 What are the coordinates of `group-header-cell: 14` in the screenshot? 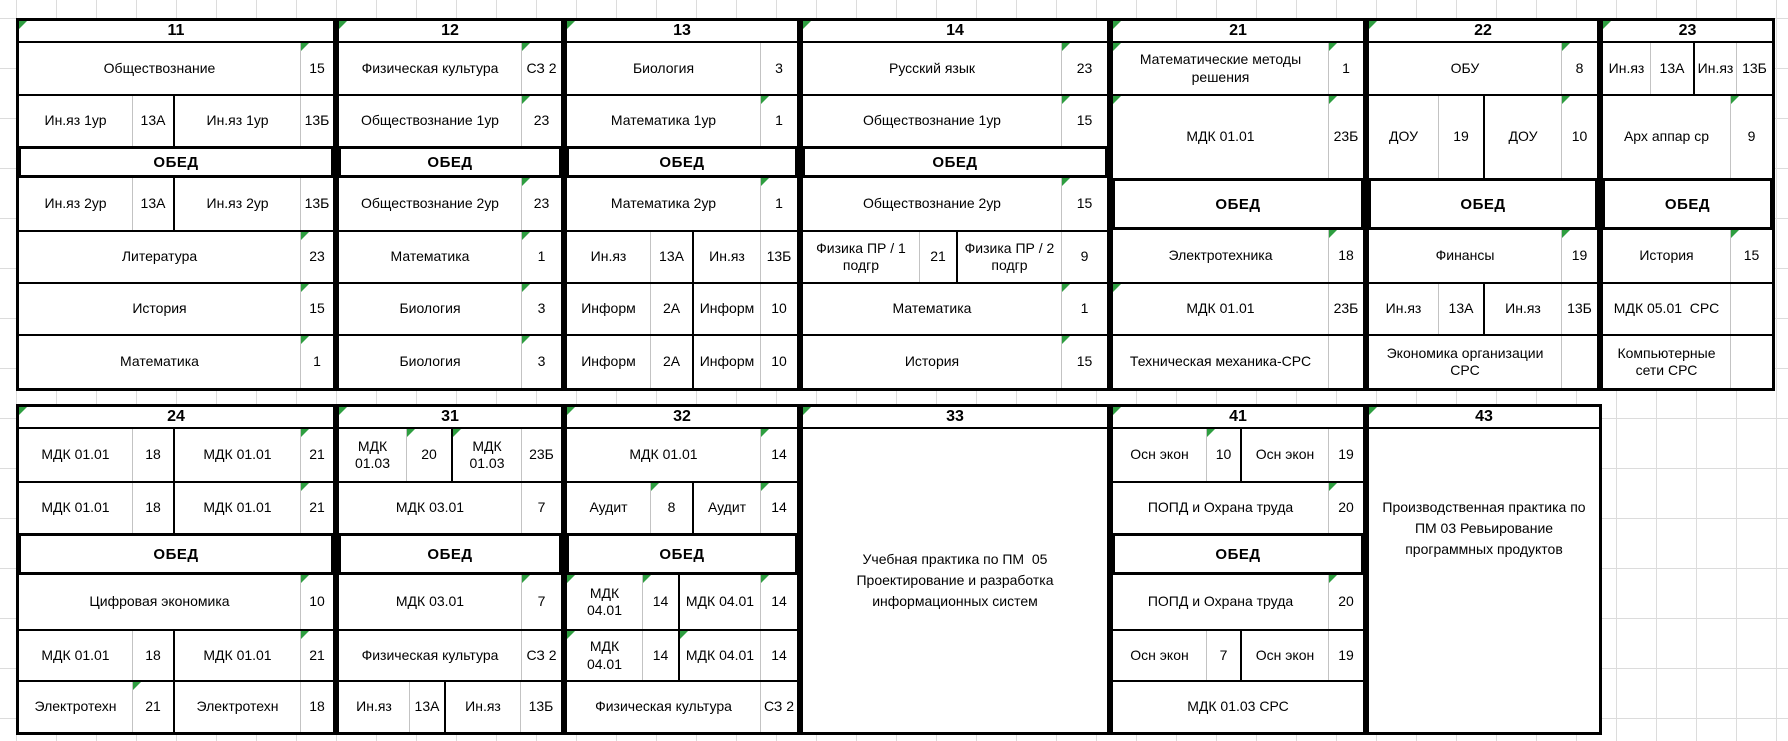 It's located at (955, 32).